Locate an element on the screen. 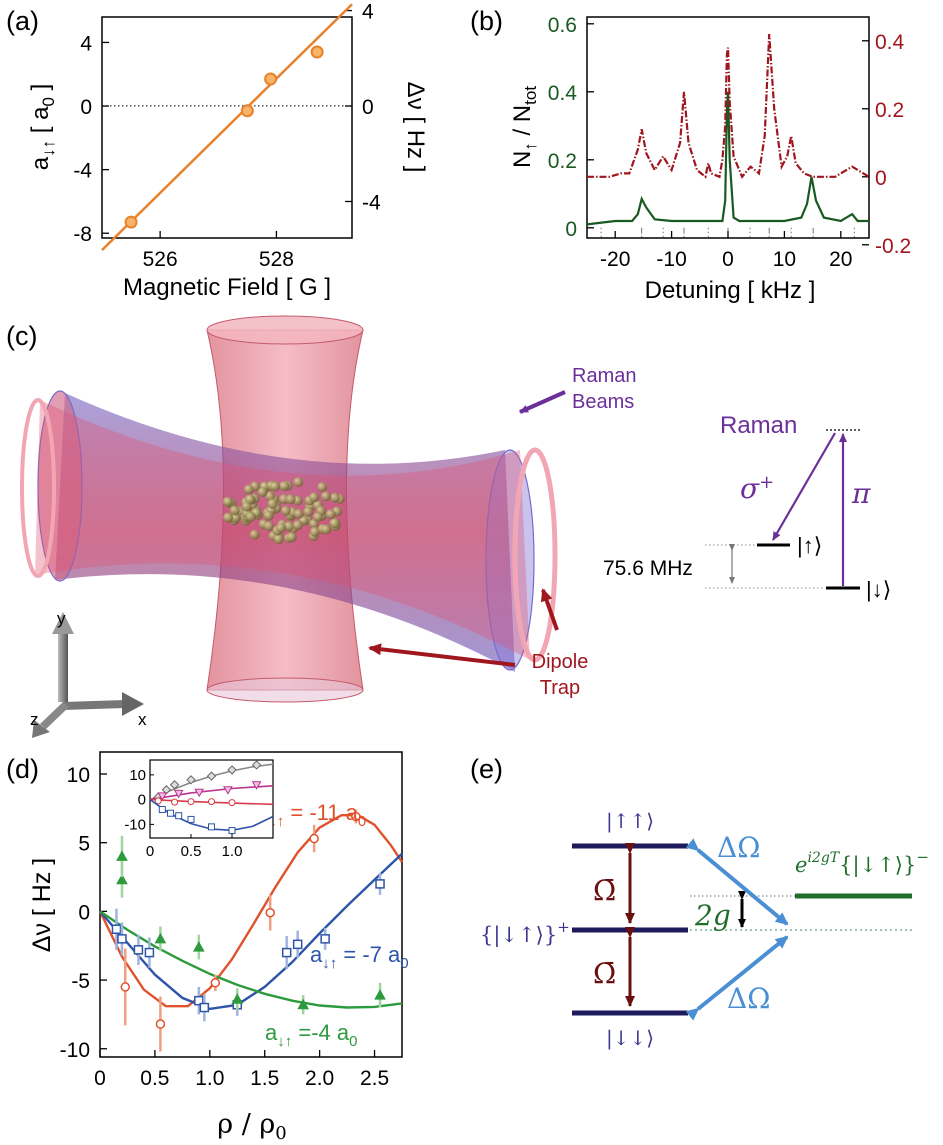  axis-x-label: x is located at coordinates (142, 719).